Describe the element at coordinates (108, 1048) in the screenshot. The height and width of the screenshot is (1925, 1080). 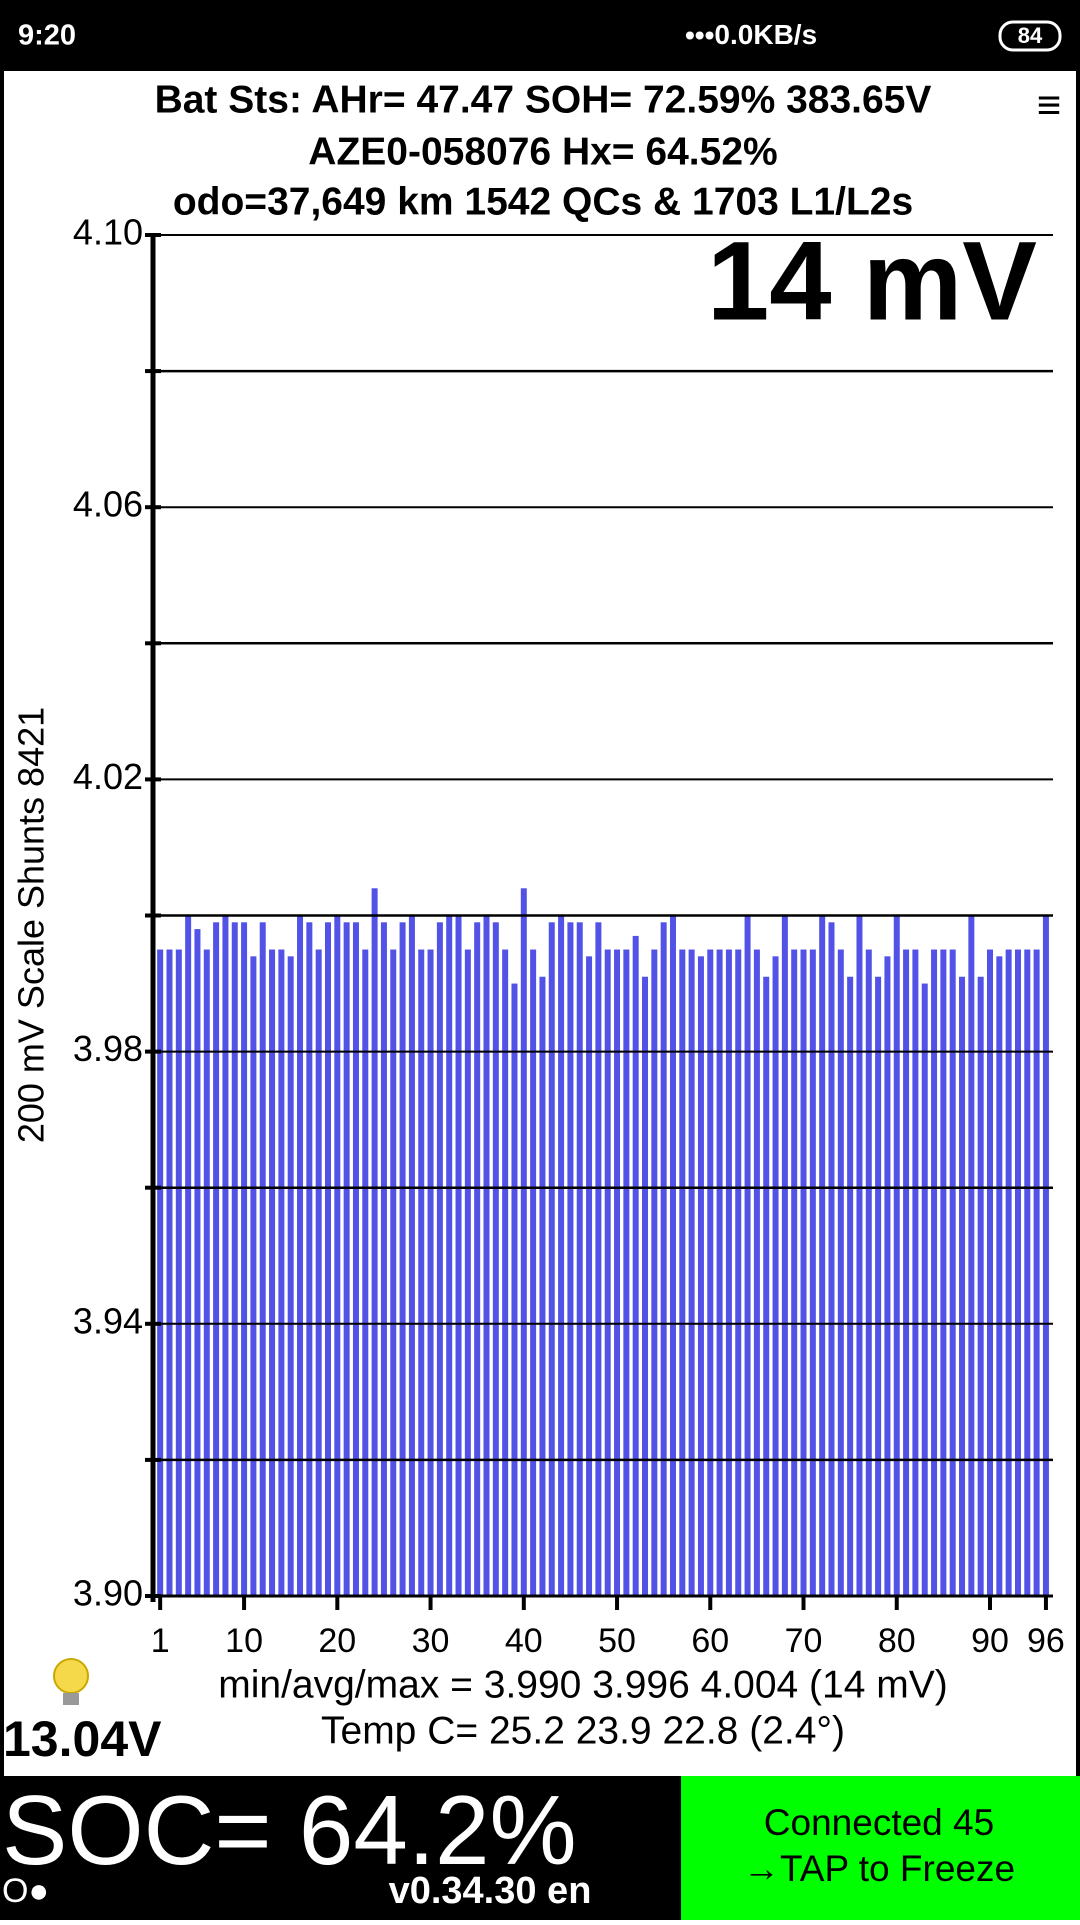
I see `y-tick-label: 3.98` at that location.